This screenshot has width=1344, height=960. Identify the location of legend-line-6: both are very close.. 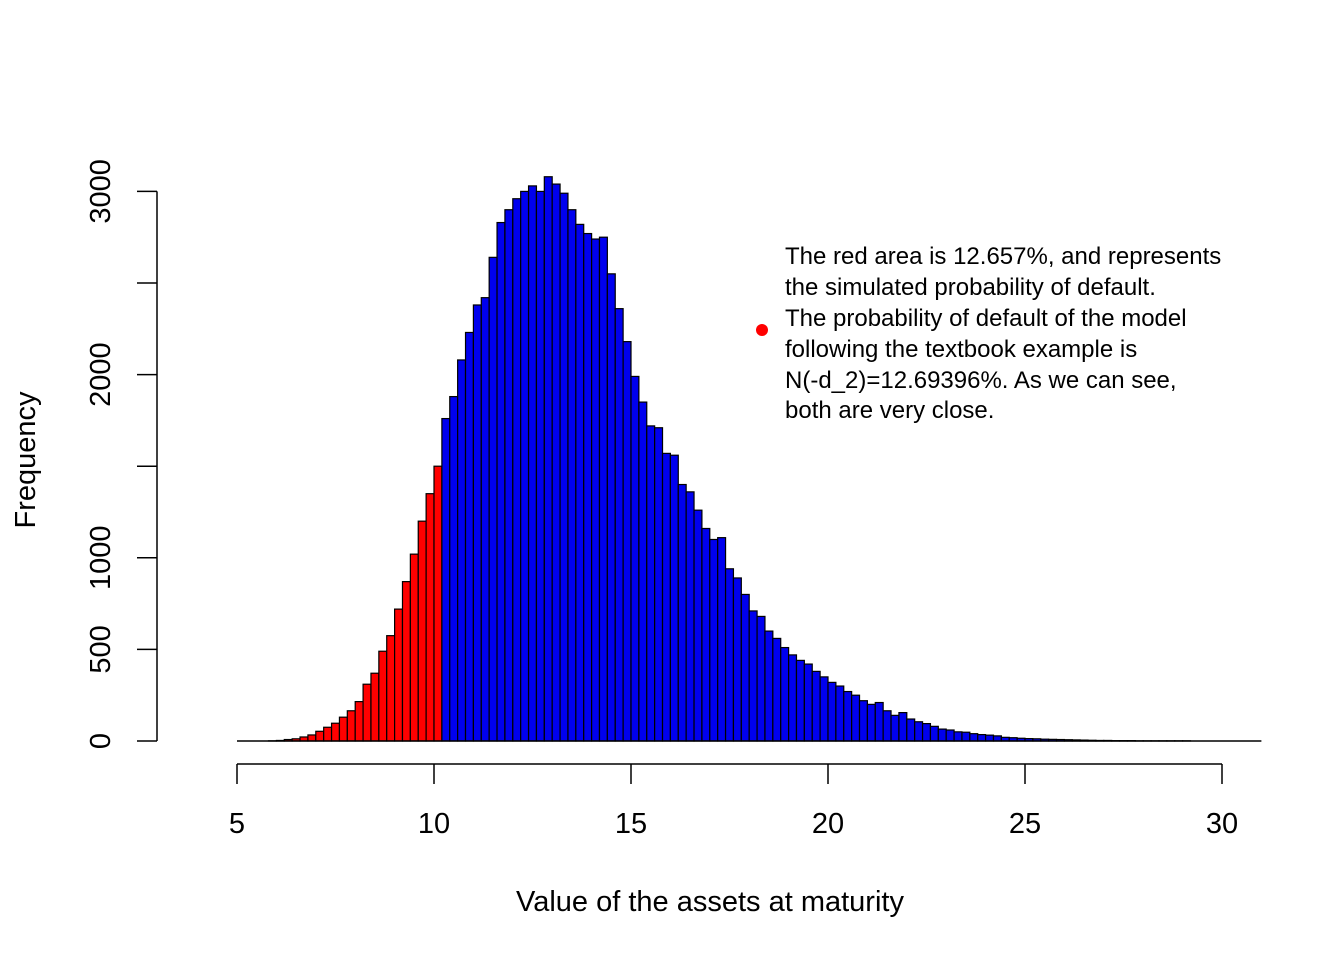
(889, 410).